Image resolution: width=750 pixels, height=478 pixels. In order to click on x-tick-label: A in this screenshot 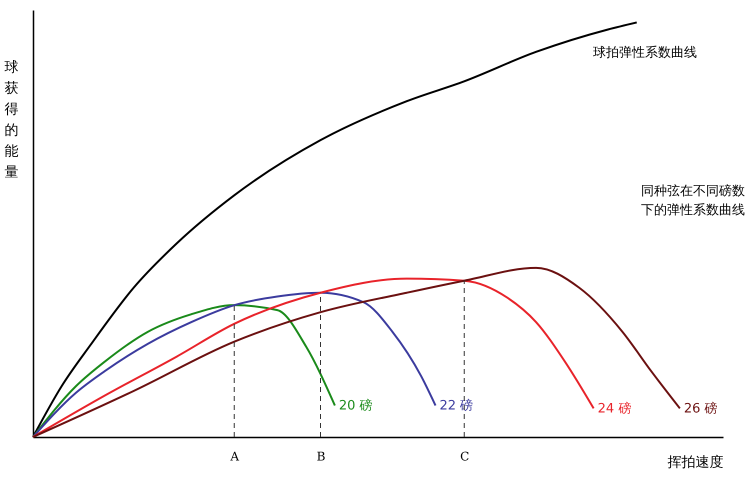, I will do `click(234, 457)`.